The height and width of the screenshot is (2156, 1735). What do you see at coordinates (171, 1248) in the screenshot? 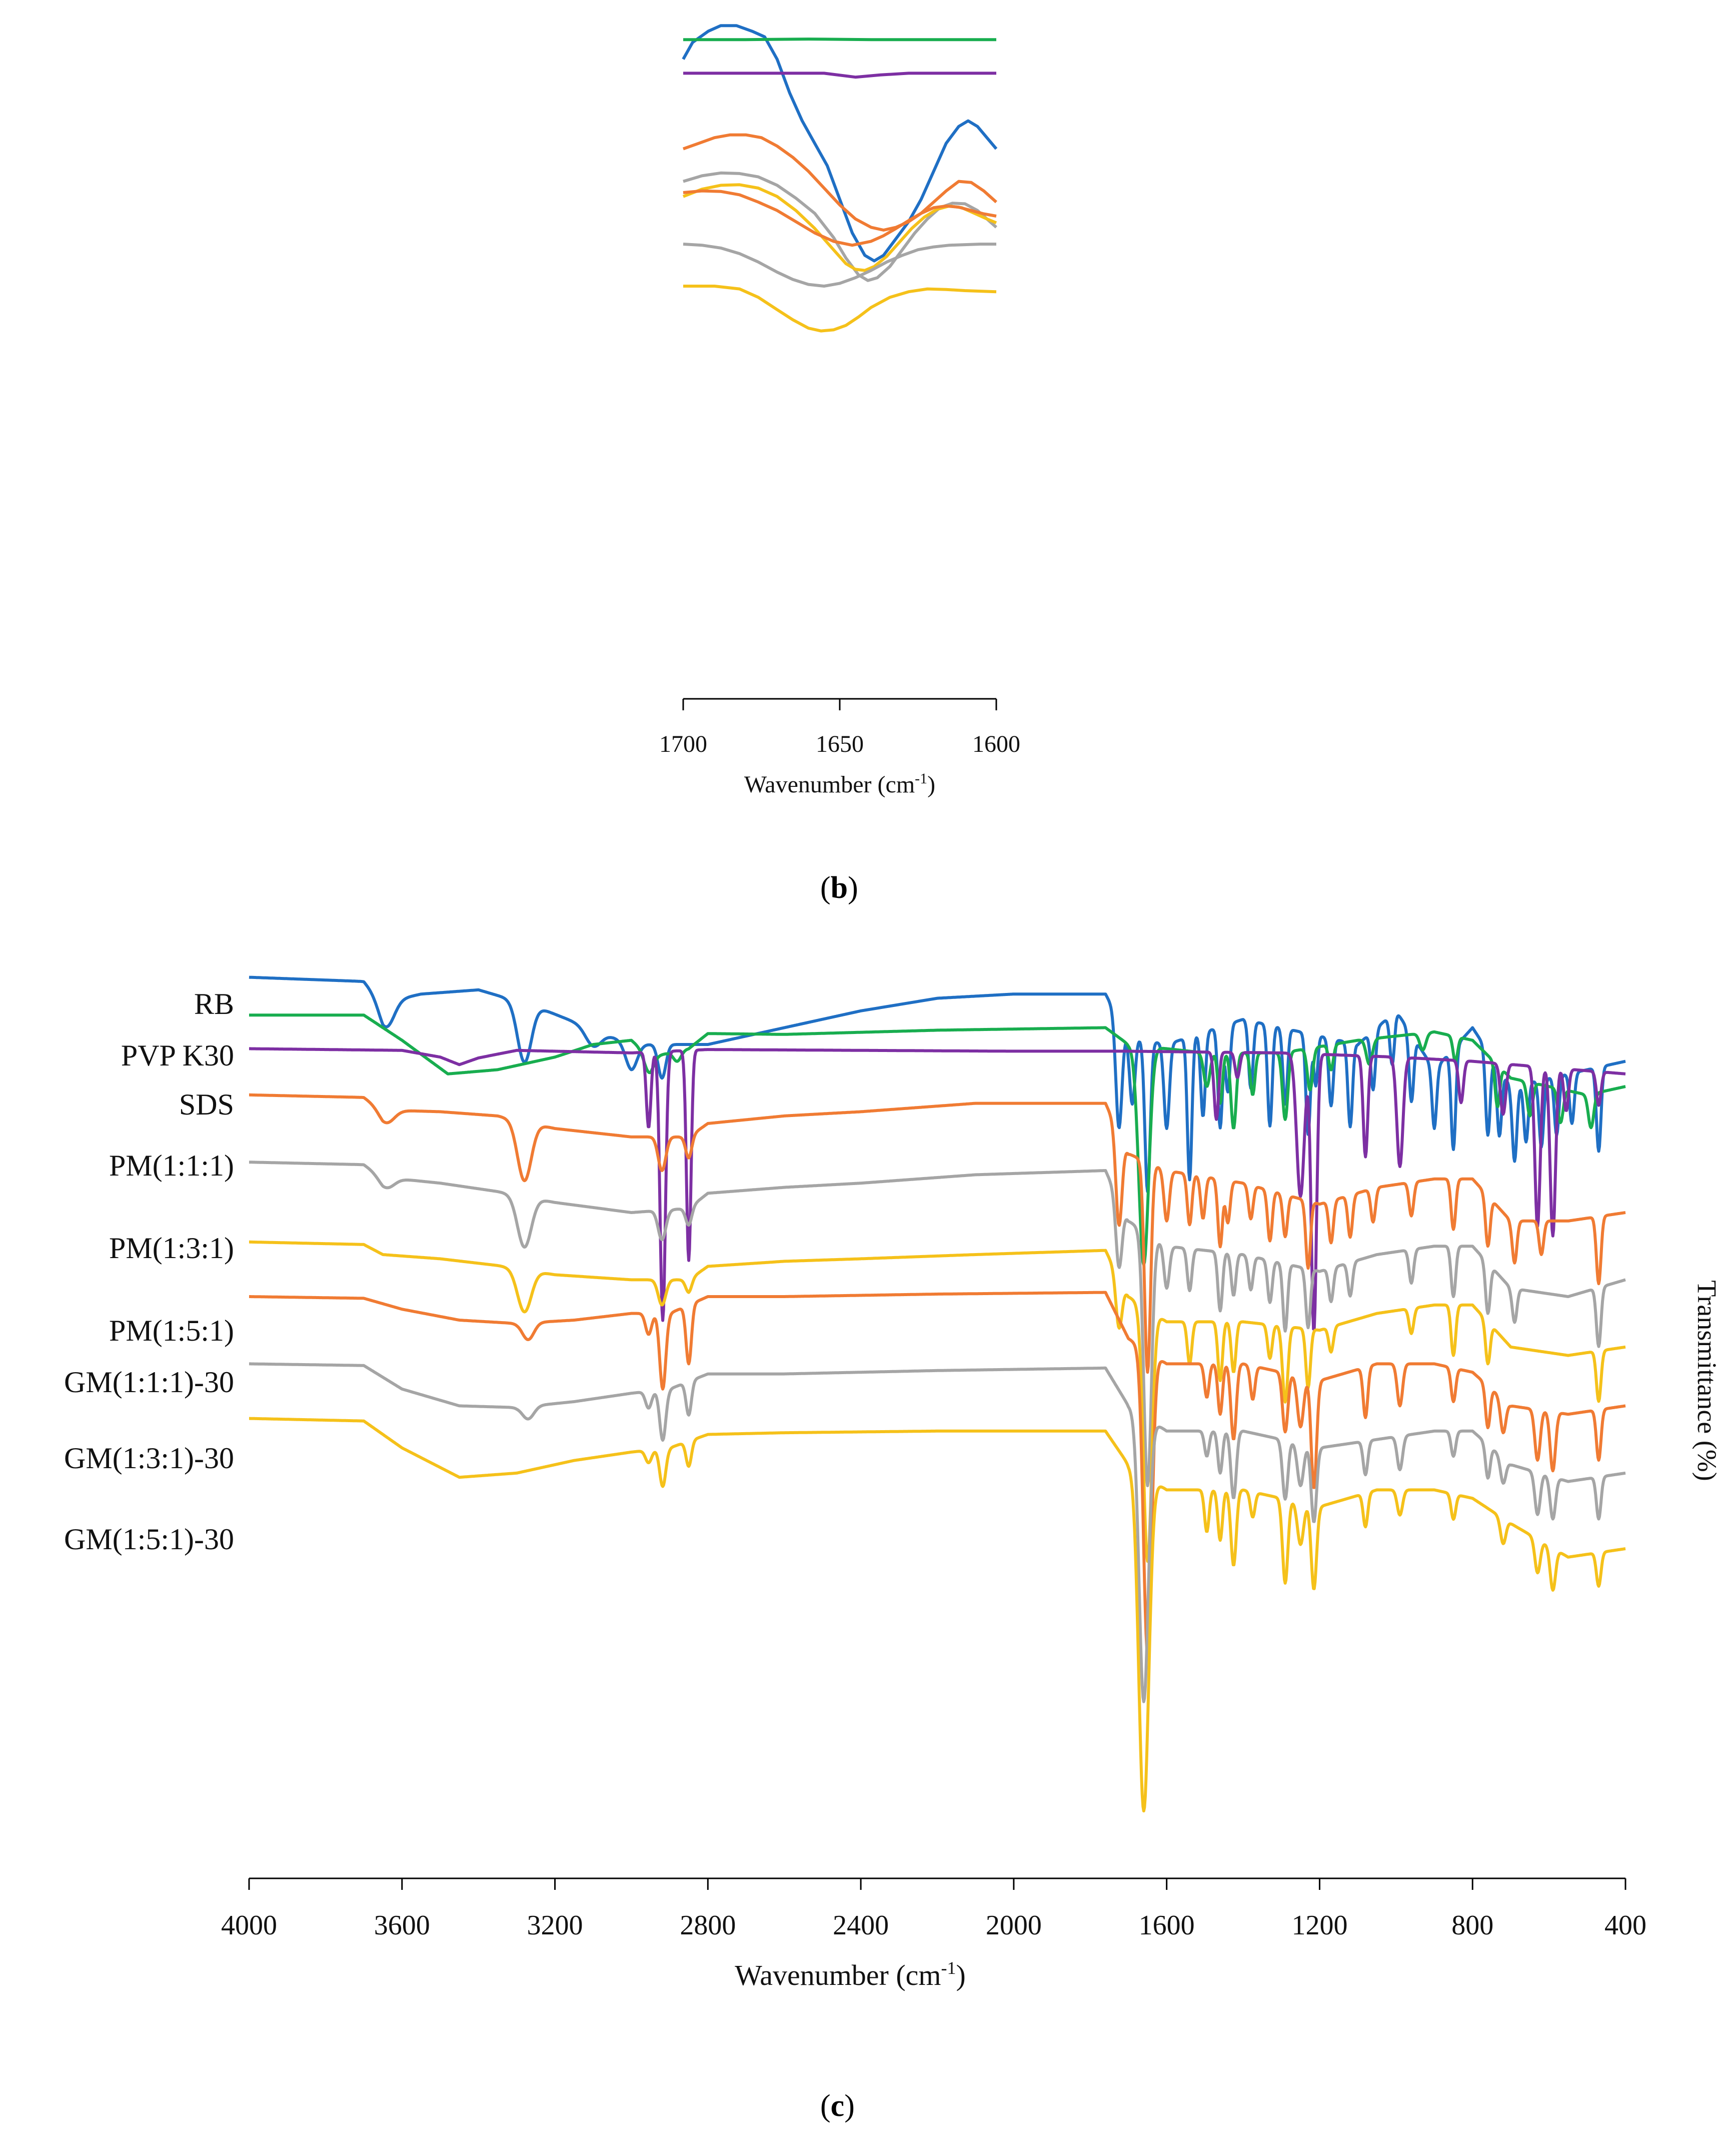
I see `panel-c-legend-pm-1-3-1-4: PM(1:3:1)` at bounding box center [171, 1248].